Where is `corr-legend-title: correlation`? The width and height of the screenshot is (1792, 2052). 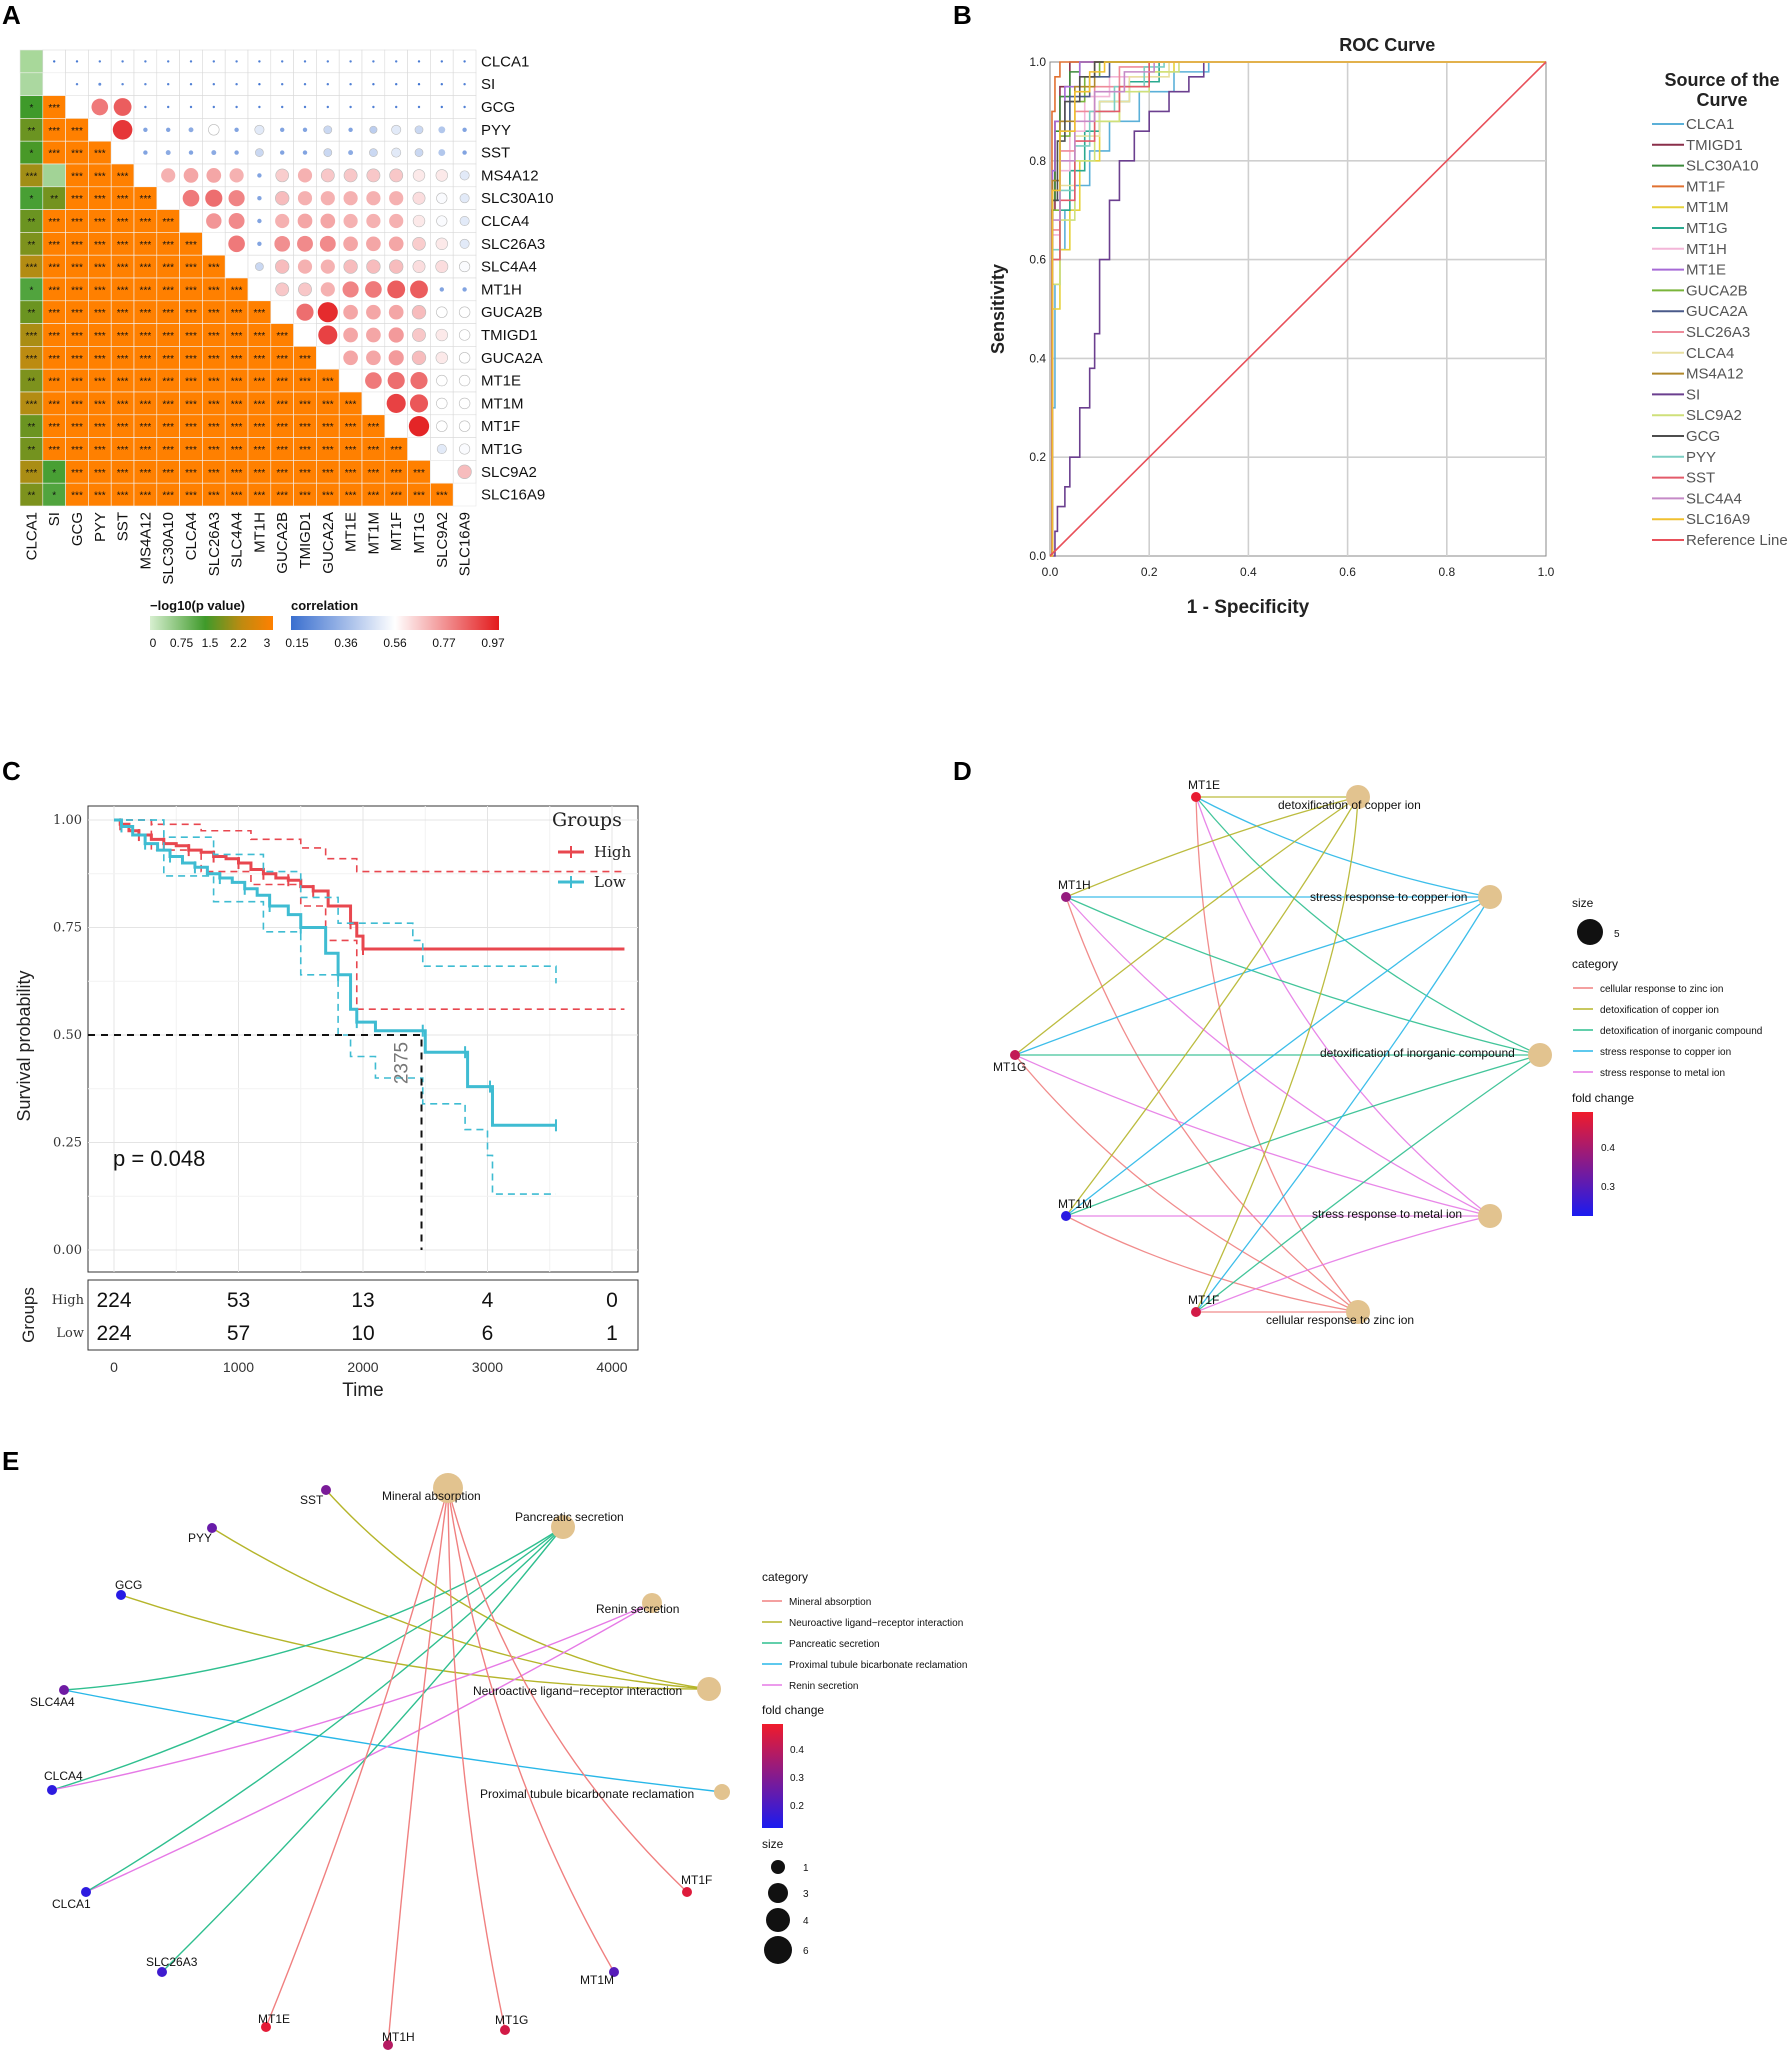
corr-legend-title: correlation is located at coordinates (324, 605).